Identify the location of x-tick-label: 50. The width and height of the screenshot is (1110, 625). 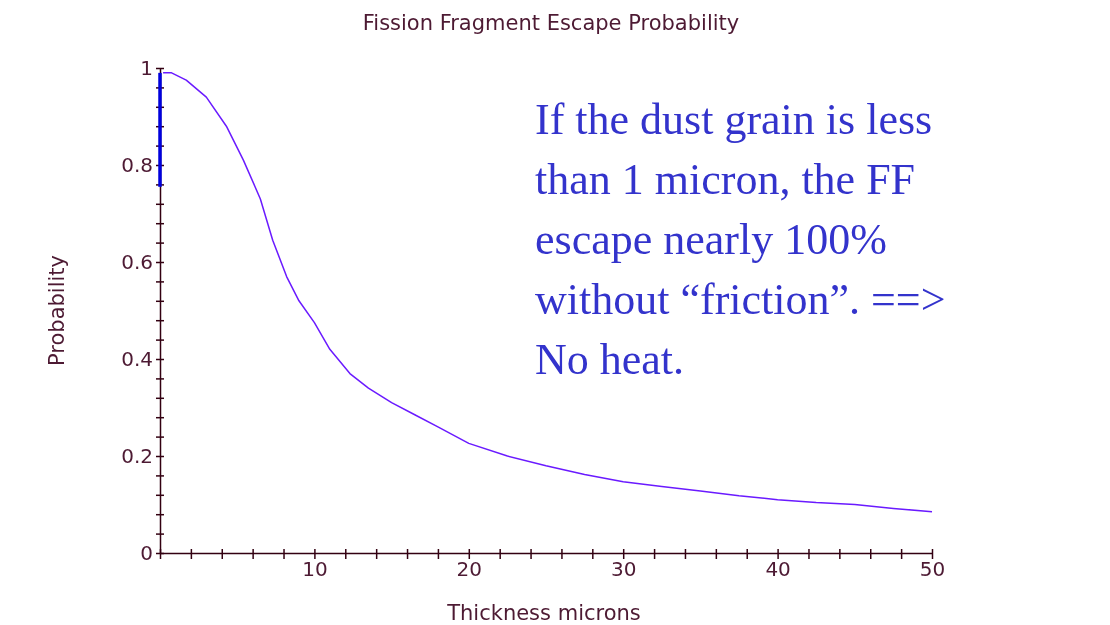
(932, 569).